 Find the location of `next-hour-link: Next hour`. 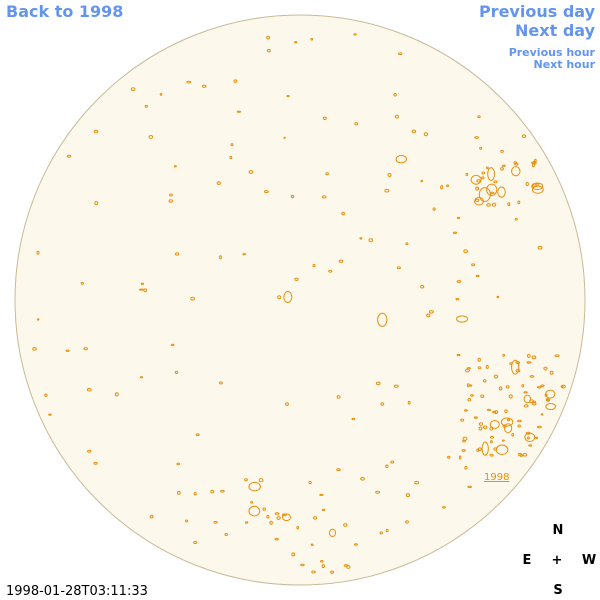

next-hour-link: Next hour is located at coordinates (565, 64).